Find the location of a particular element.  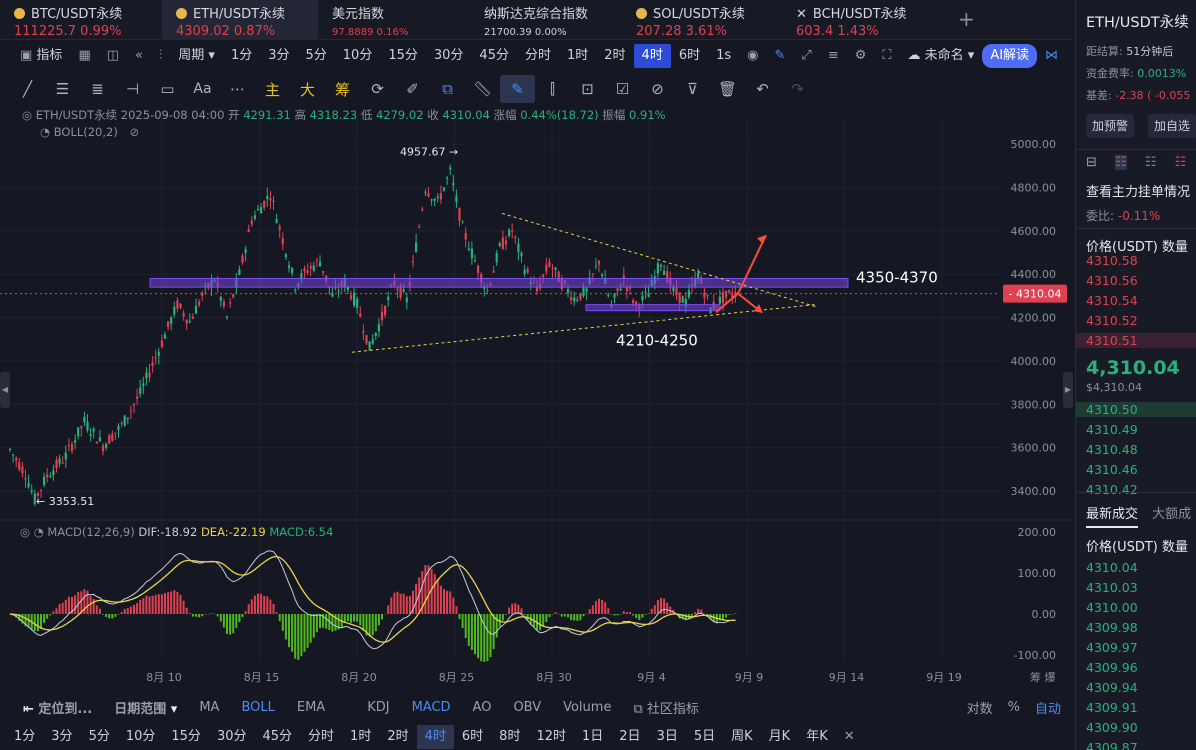

add-tab-icon: + is located at coordinates (966, 19).